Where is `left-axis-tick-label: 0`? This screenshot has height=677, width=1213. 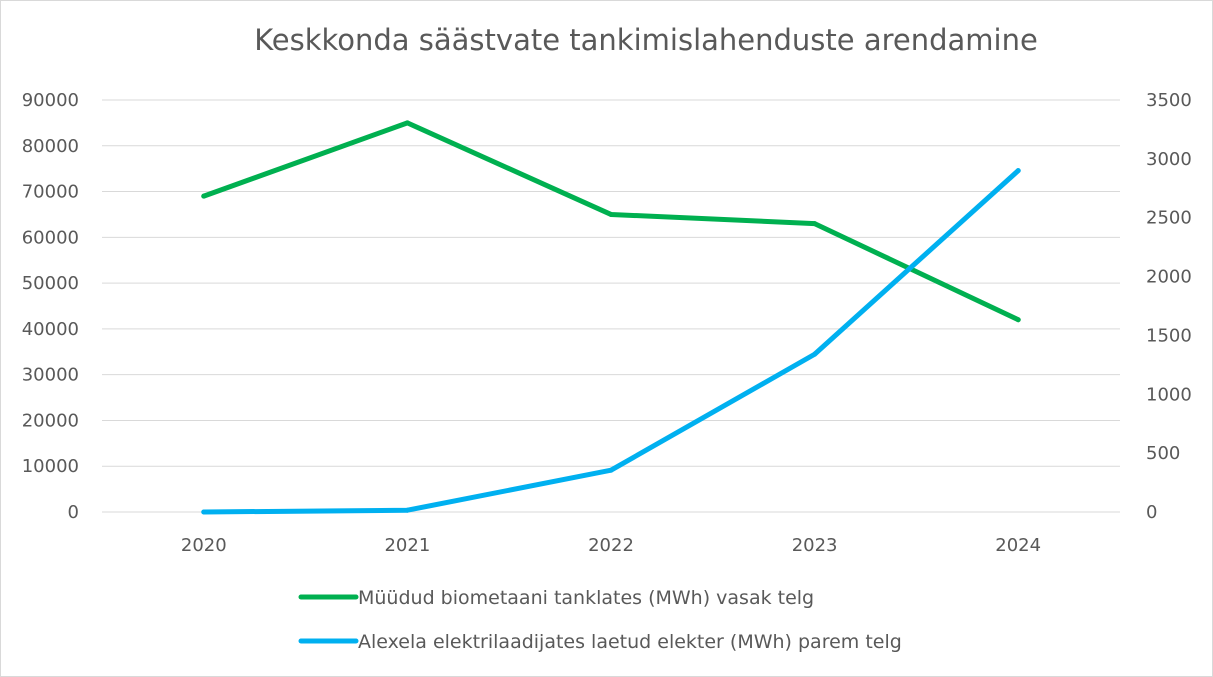
left-axis-tick-label: 0 is located at coordinates (73, 512).